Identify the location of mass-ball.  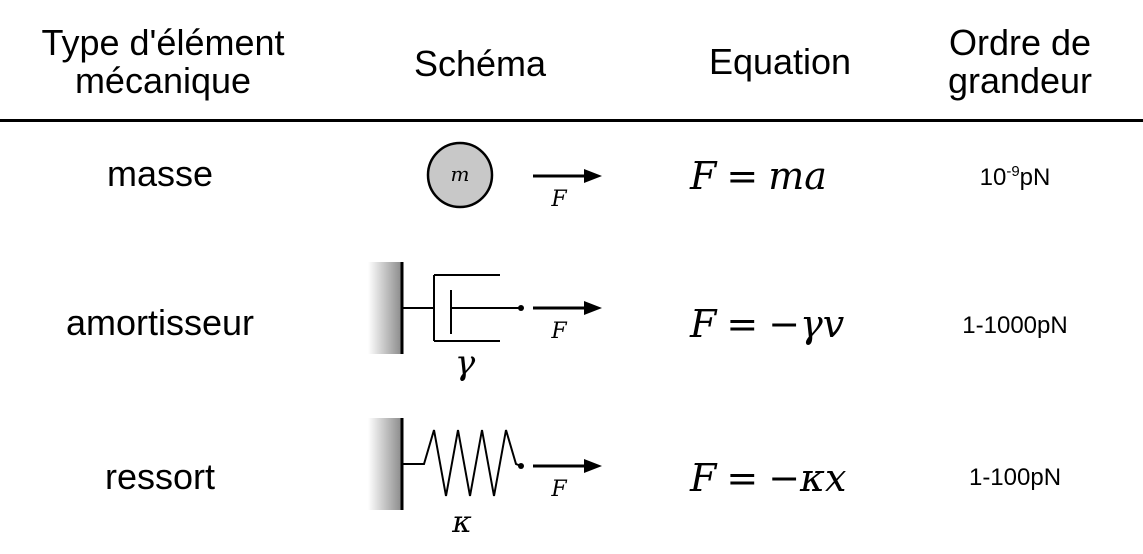
(460, 175).